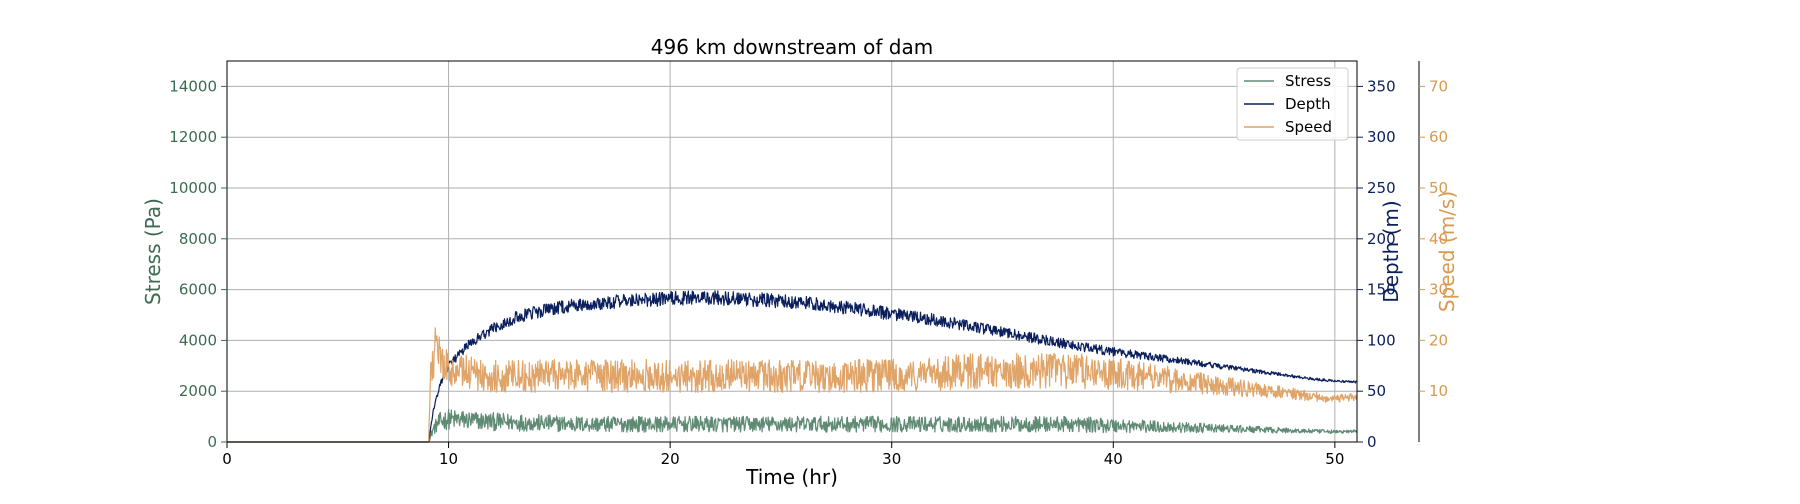  I want to click on x-tick-label: 0, so click(227, 459).